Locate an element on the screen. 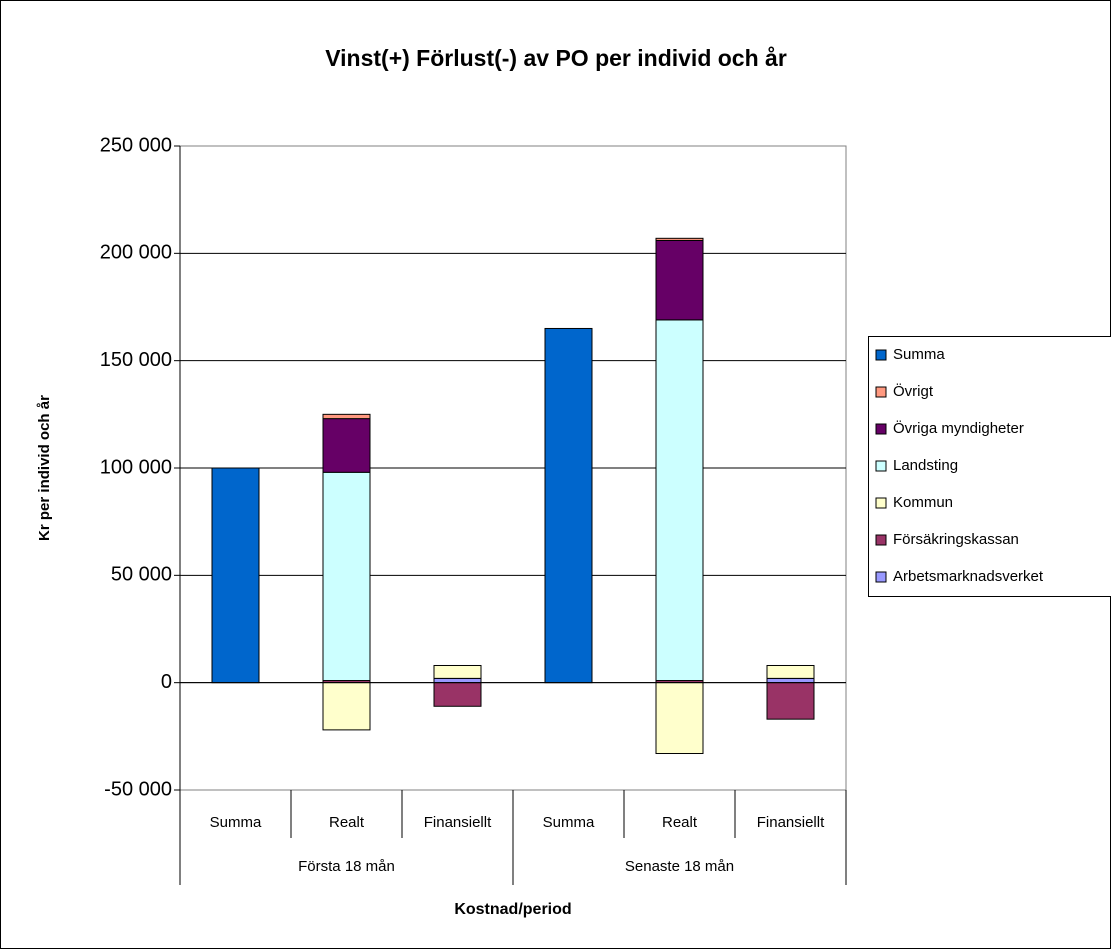 The width and height of the screenshot is (1111, 949). y-tick-label: 100 000 is located at coordinates (136, 467).